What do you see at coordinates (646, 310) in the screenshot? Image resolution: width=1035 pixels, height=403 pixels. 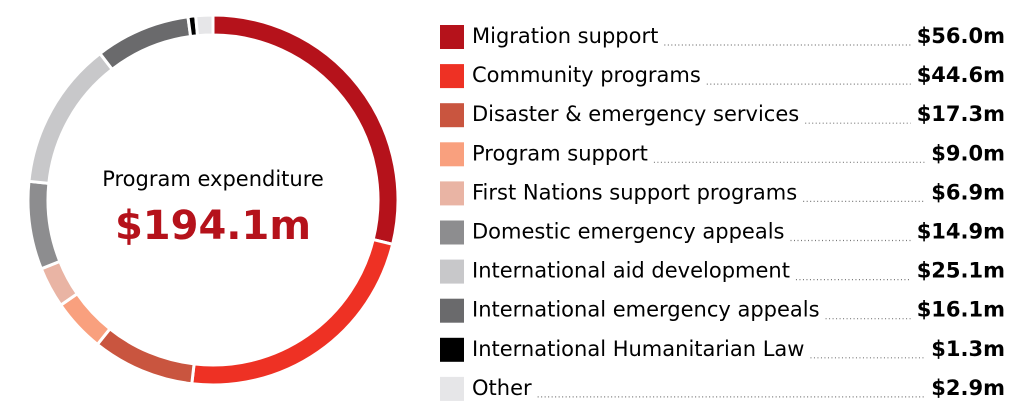 I see `legend-label: International emergency appeals` at bounding box center [646, 310].